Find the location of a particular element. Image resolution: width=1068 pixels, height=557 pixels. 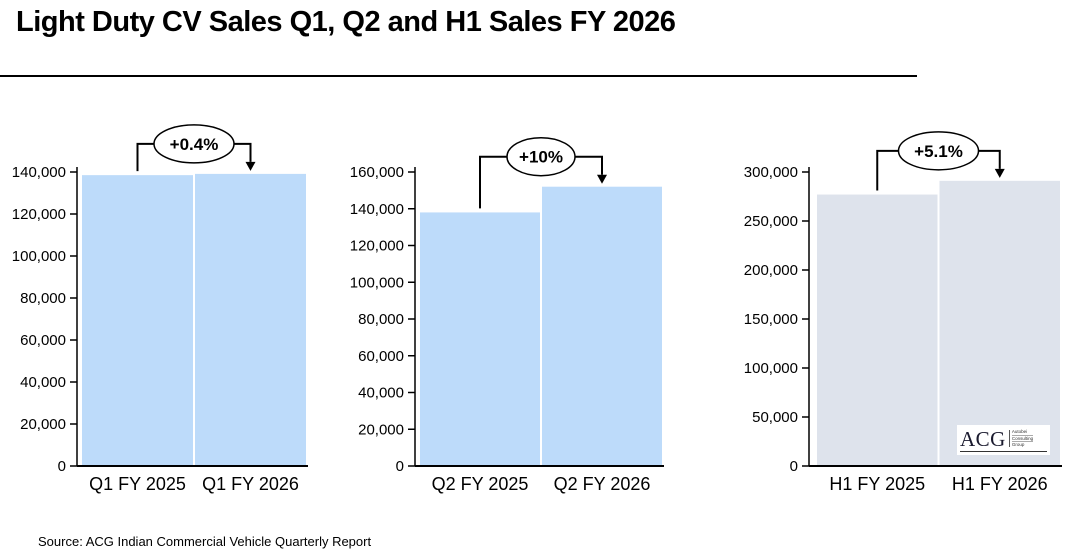

category-label: Q1 FY 2025 is located at coordinates (137, 484).